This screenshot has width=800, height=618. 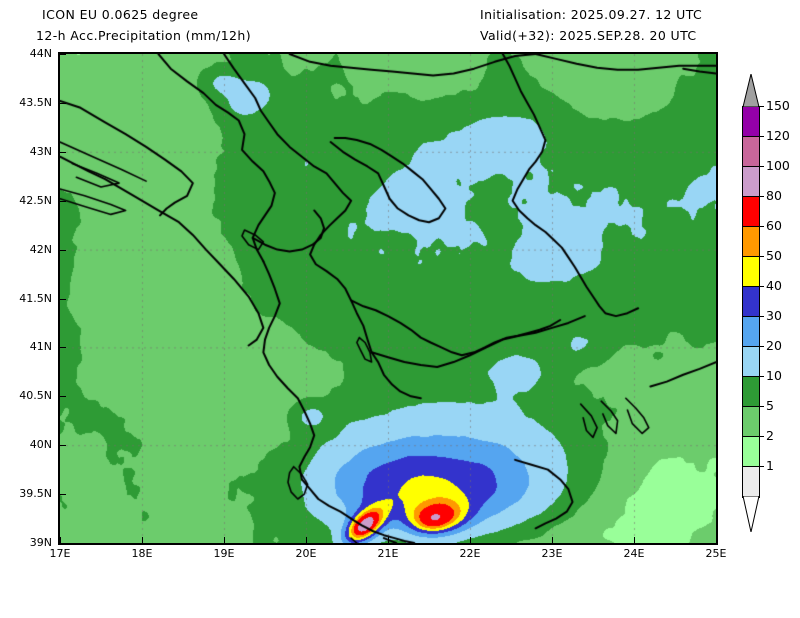 I want to click on lat-tick-label: 41N, so click(x=40, y=347).